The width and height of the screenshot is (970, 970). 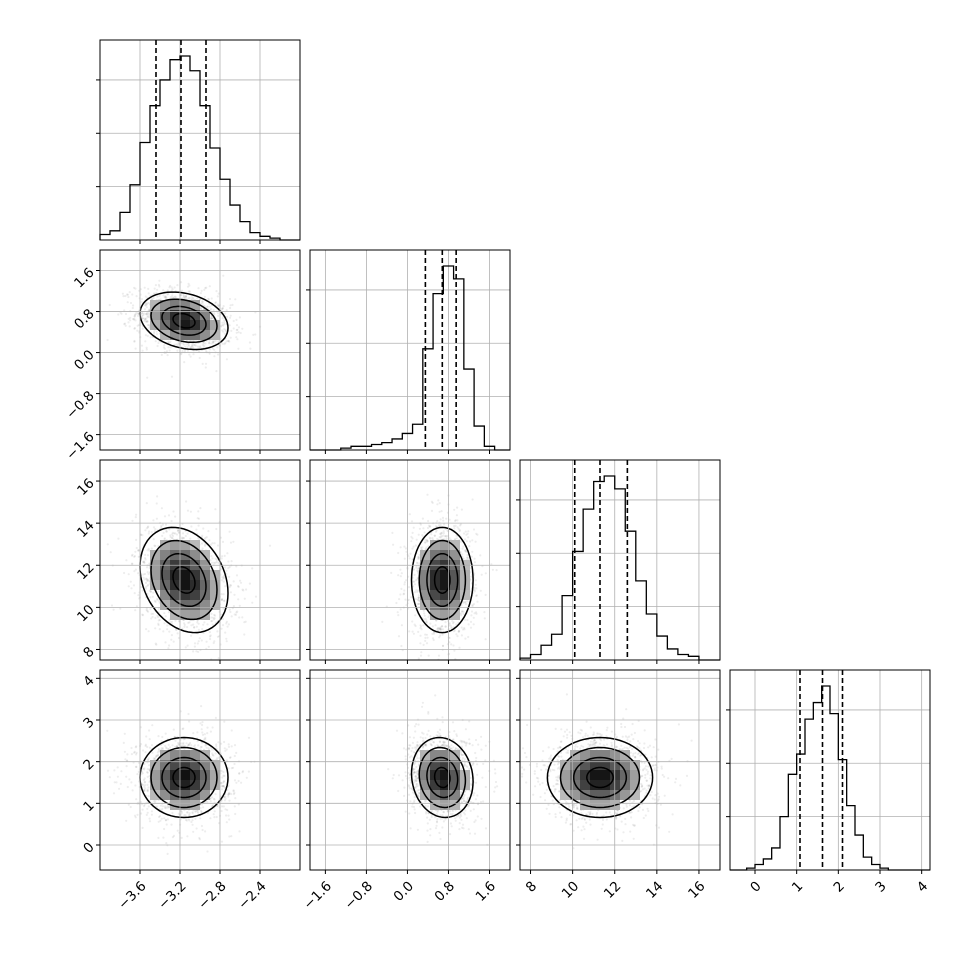 What do you see at coordinates (184, 326) in the screenshot?
I see `pair-content` at bounding box center [184, 326].